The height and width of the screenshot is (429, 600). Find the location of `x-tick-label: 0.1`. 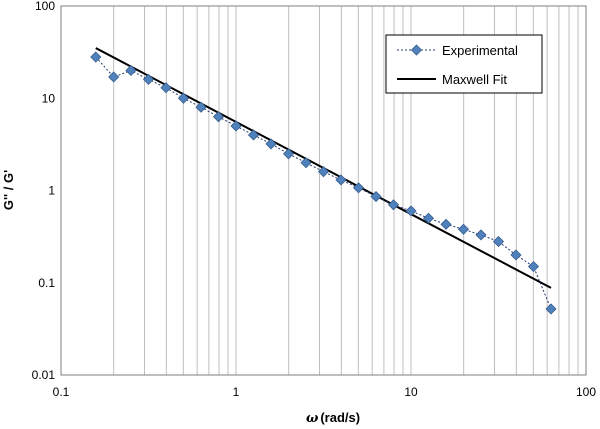

x-tick-label: 0.1 is located at coordinates (61, 392).